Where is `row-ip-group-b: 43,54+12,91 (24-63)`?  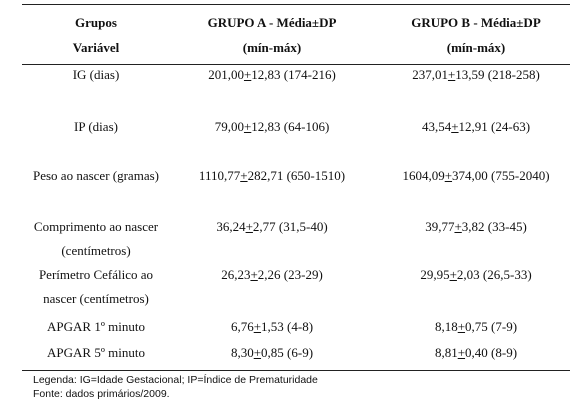 row-ip-group-b: 43,54+12,91 (24-63) is located at coordinates (476, 126).